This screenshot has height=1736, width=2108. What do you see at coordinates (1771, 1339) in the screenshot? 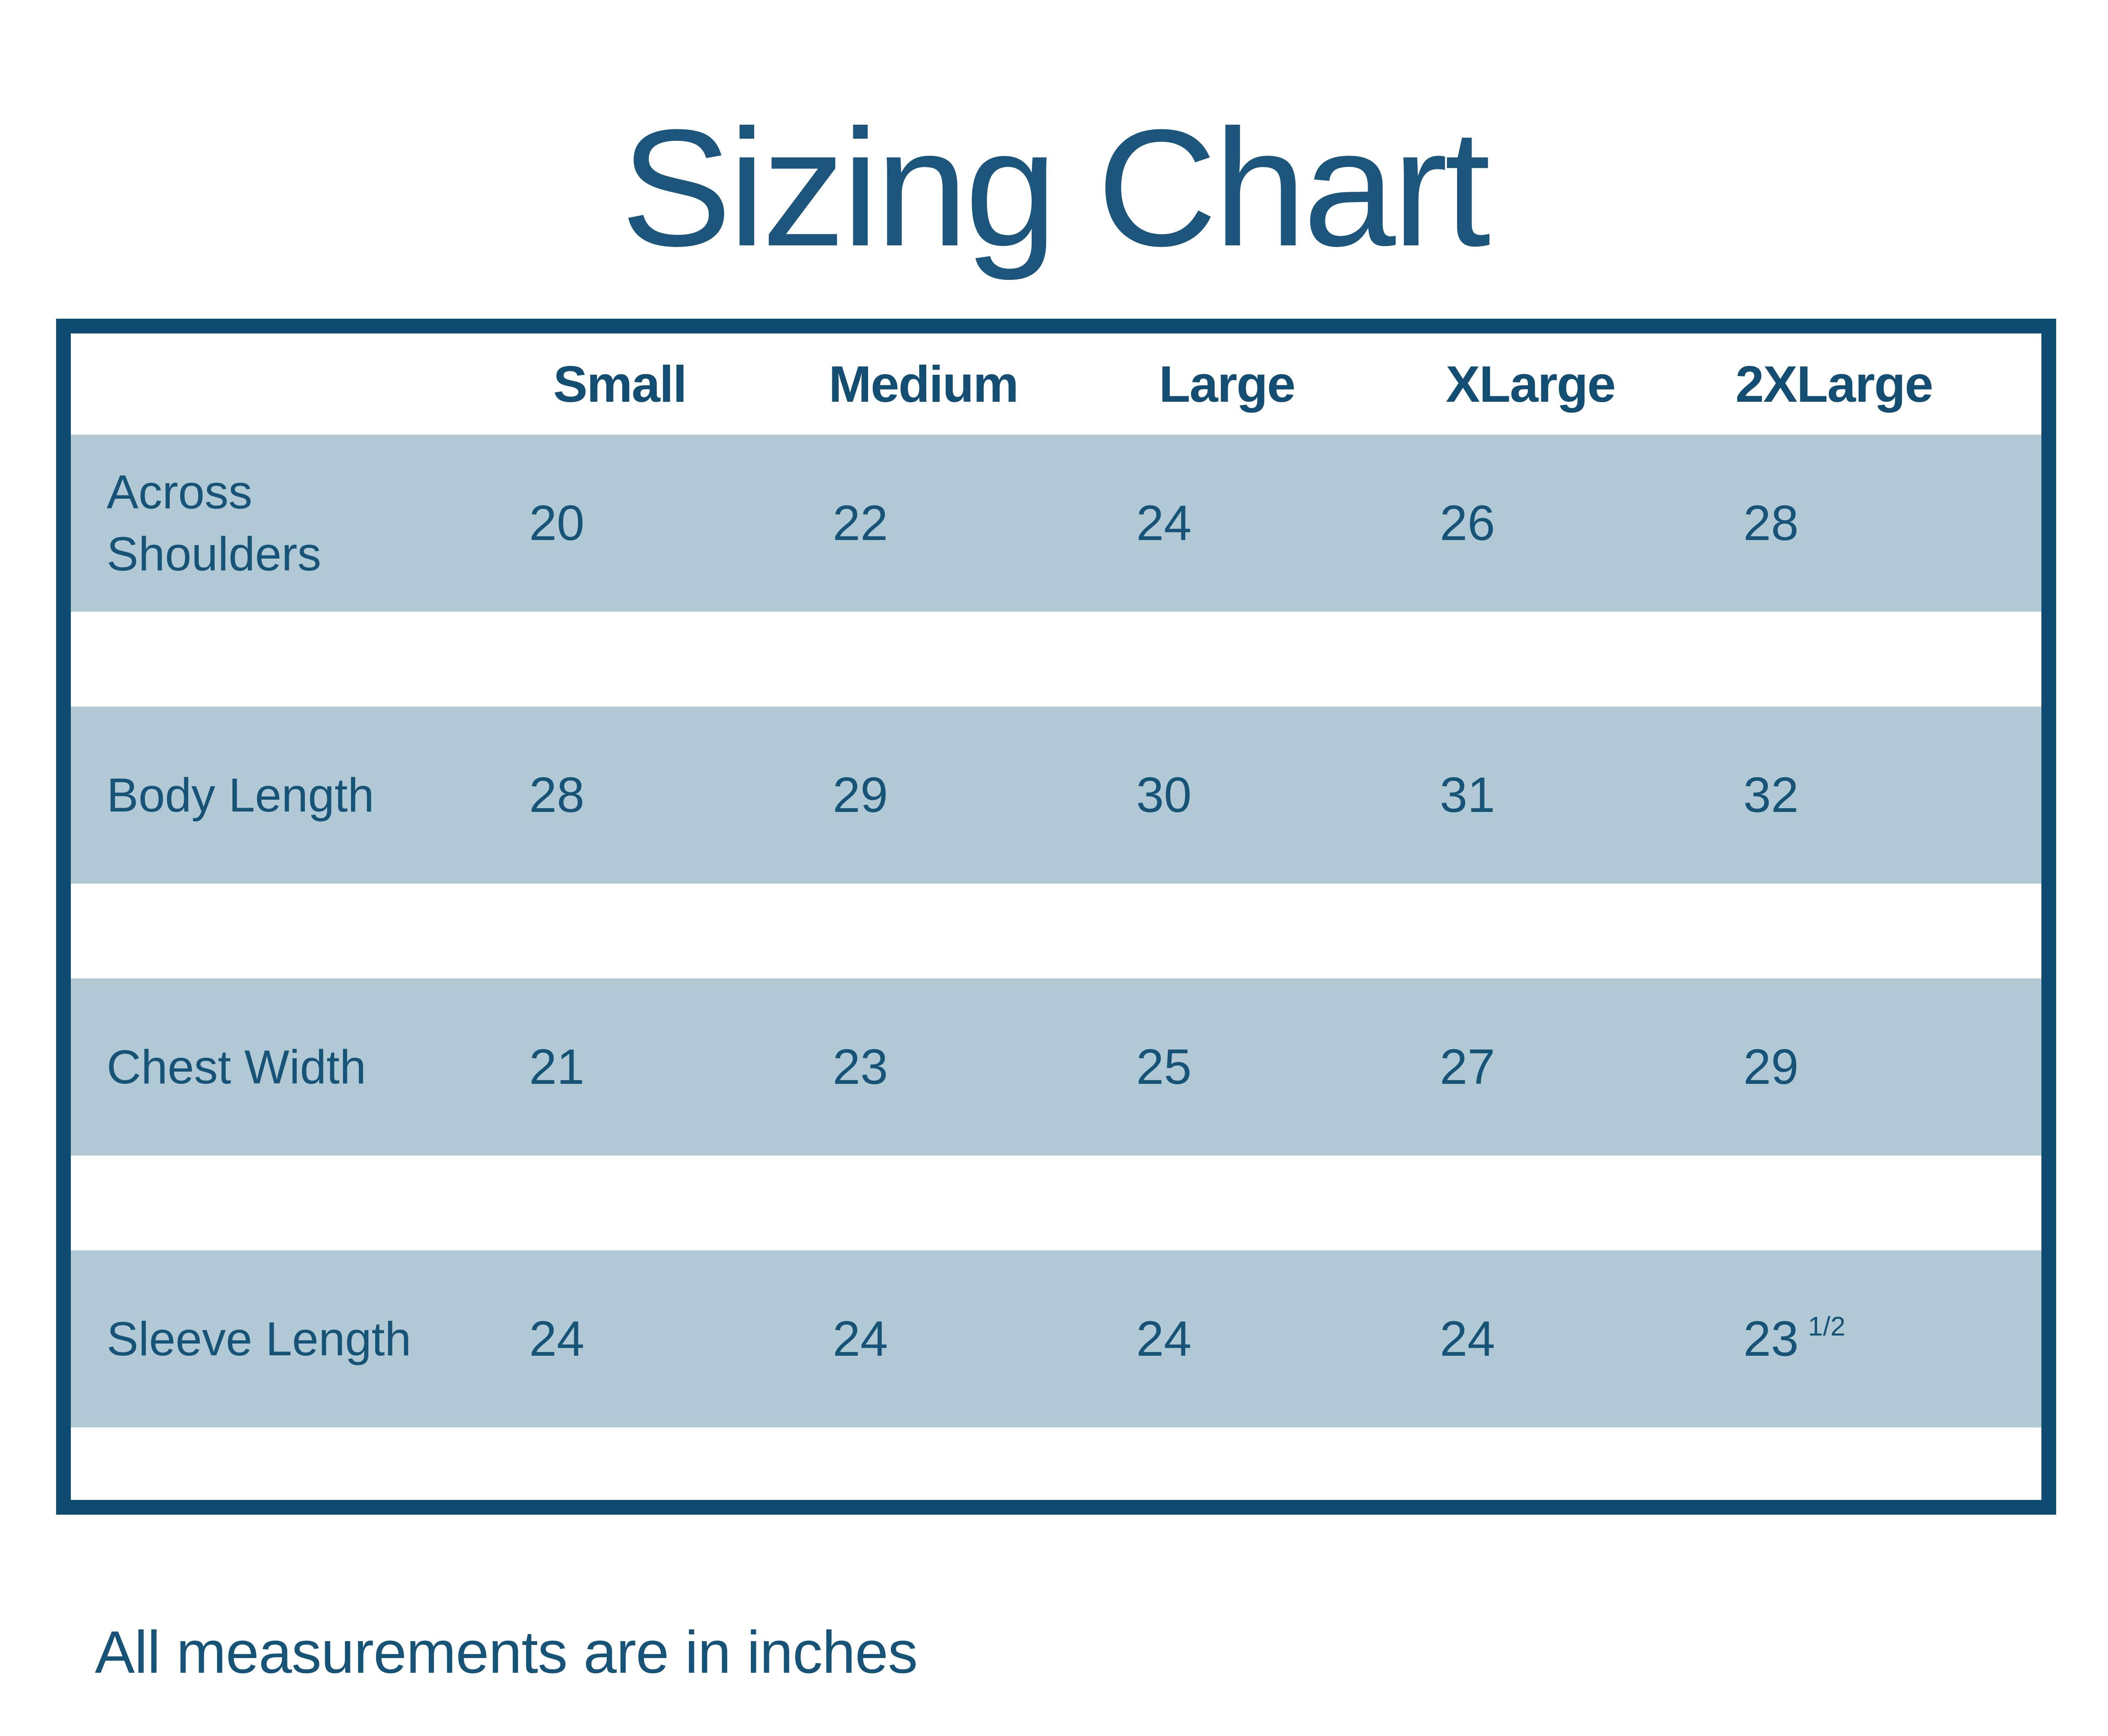
I see `value-whole: 23` at bounding box center [1771, 1339].